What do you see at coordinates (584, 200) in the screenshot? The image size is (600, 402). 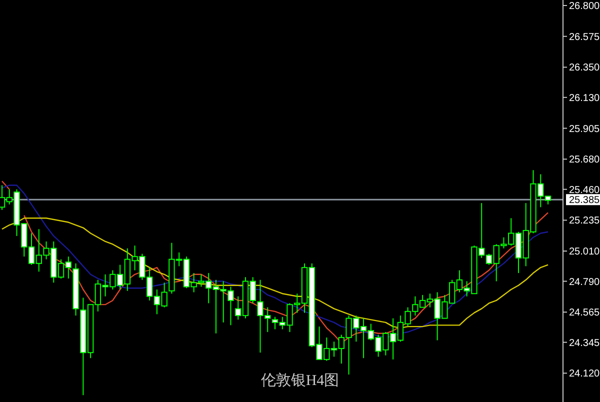 I see `ref-line-label: 25.385` at bounding box center [584, 200].